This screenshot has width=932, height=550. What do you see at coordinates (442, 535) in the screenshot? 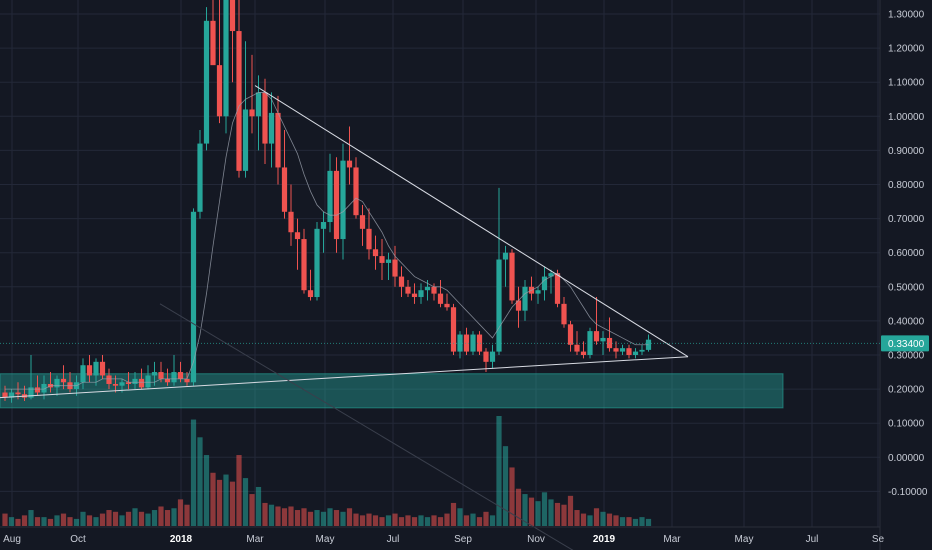
I see `time-axis: Aug Oct 2018 Mar May Jul Sep Nov 2019 Mar May Jul Se` at bounding box center [442, 535].